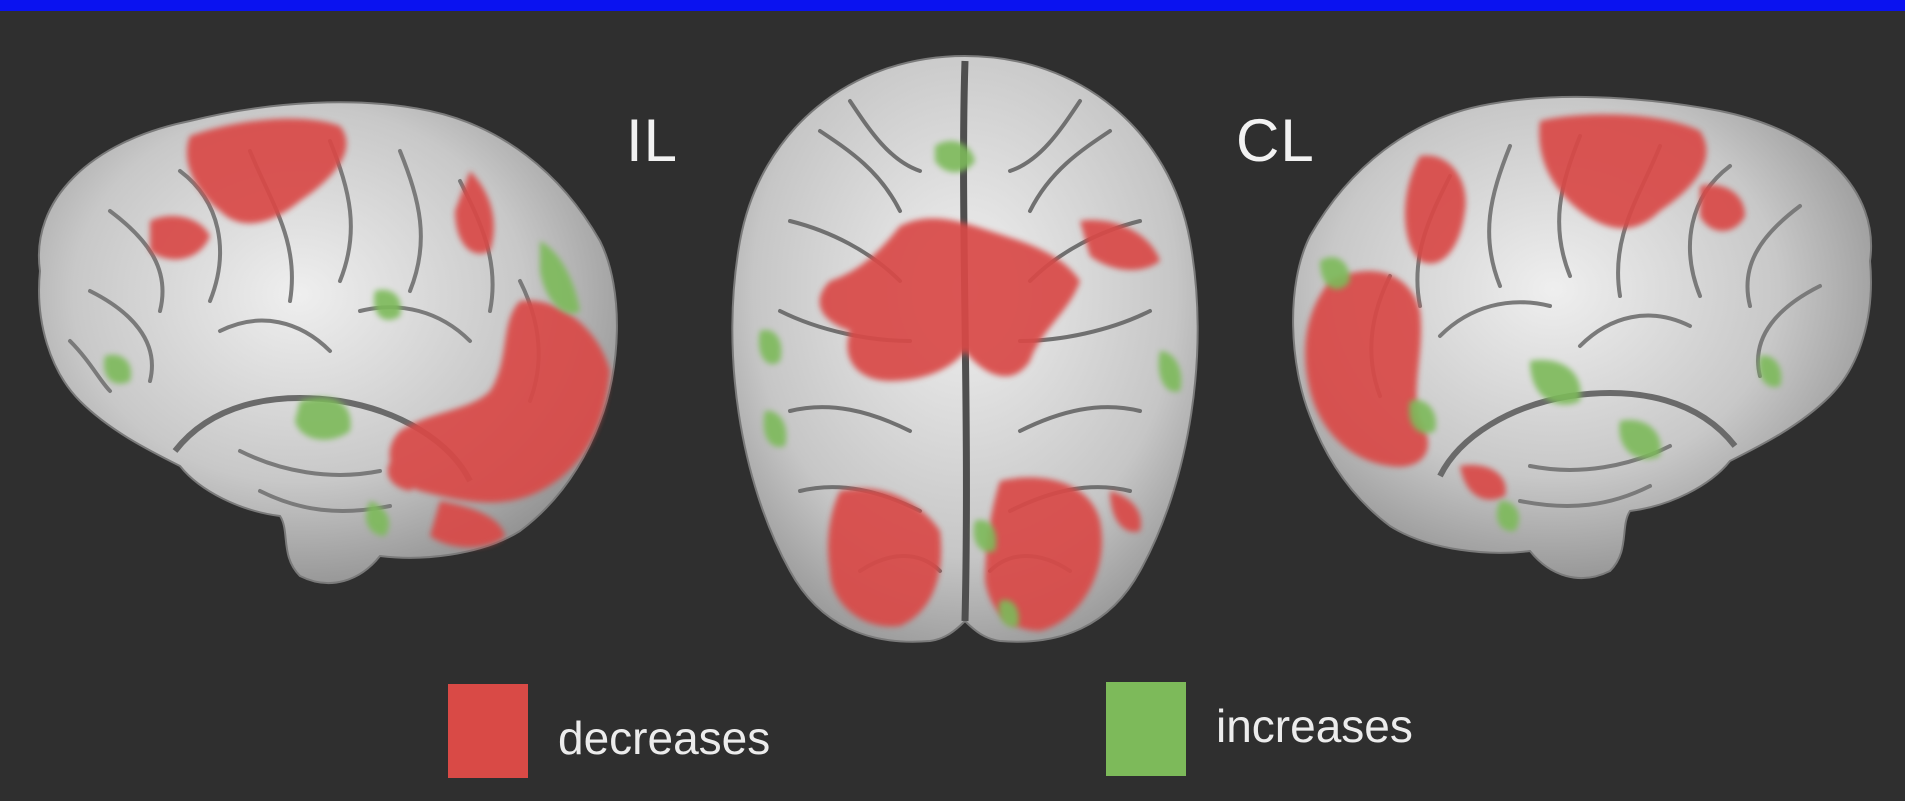 The width and height of the screenshot is (1905, 801). Describe the element at coordinates (1275, 140) in the screenshot. I see `contralateral-label: CL` at that location.